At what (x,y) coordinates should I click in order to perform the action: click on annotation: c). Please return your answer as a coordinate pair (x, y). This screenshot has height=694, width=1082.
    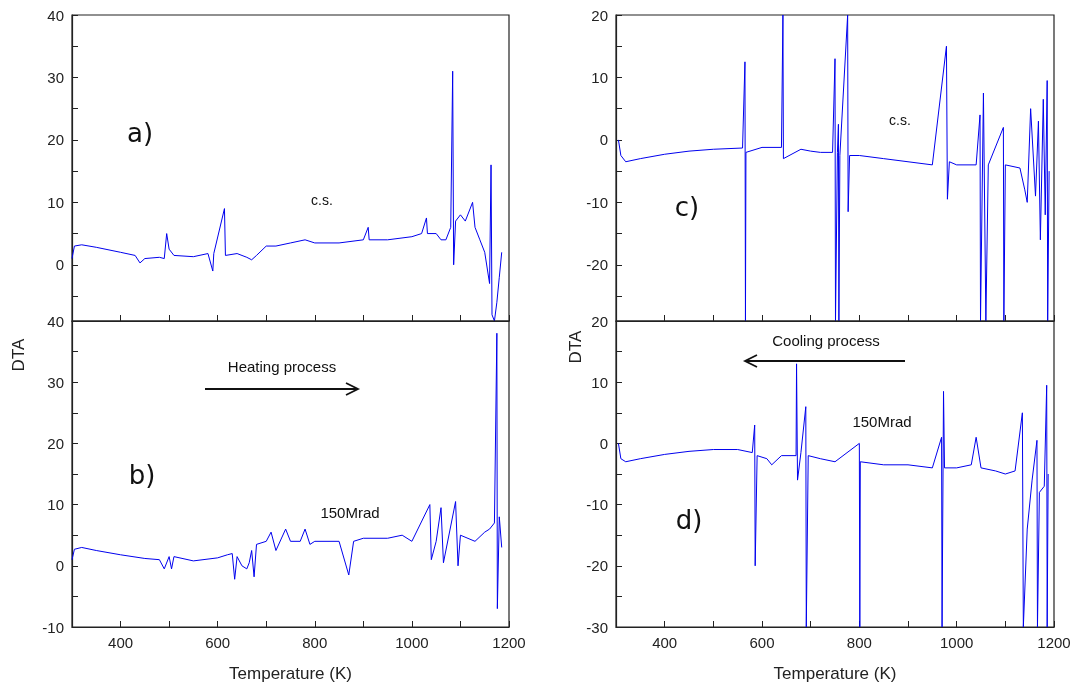
    Looking at the image, I should click on (687, 207).